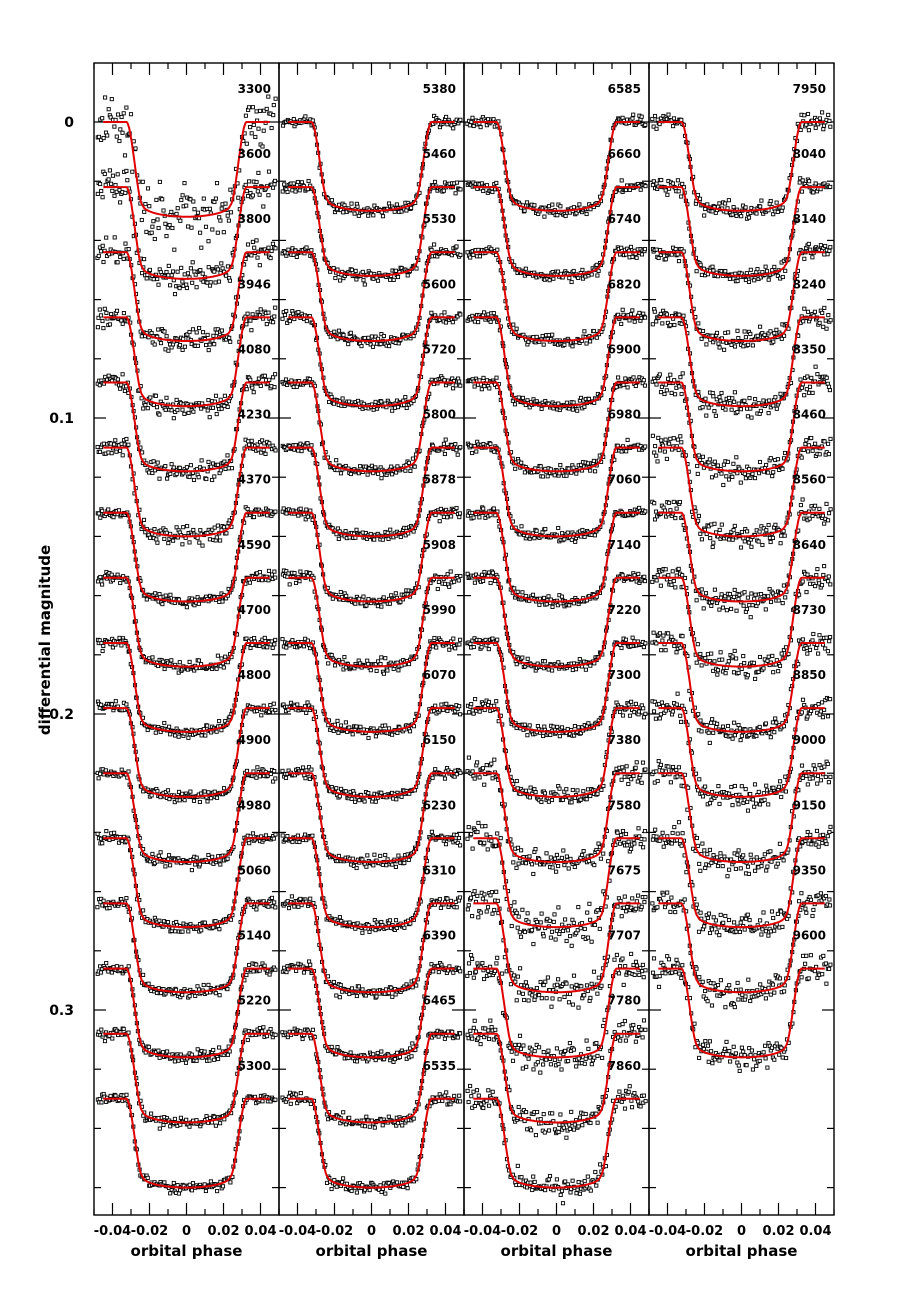 The height and width of the screenshot is (1296, 899). What do you see at coordinates (186, 803) in the screenshot?
I see `light-curve-4900: 4900` at bounding box center [186, 803].